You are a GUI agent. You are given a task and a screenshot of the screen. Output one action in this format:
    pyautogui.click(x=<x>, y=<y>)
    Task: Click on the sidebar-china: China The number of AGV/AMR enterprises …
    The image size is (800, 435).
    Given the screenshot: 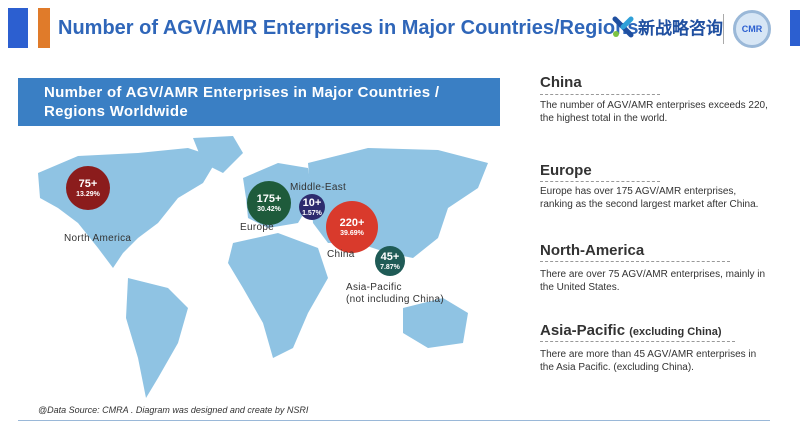 What is the action you would take?
    pyautogui.click(x=655, y=99)
    